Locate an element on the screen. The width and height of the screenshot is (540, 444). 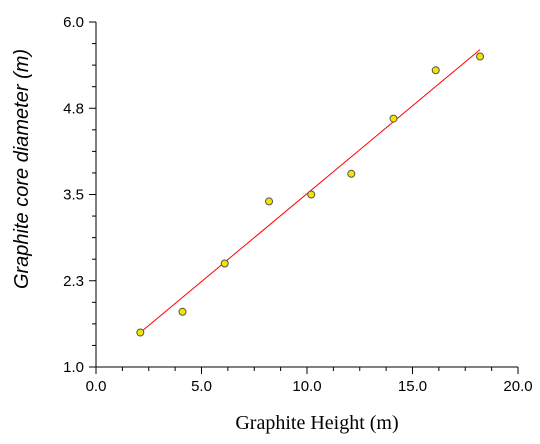
x-tick-label: 10.0 is located at coordinates (306, 386).